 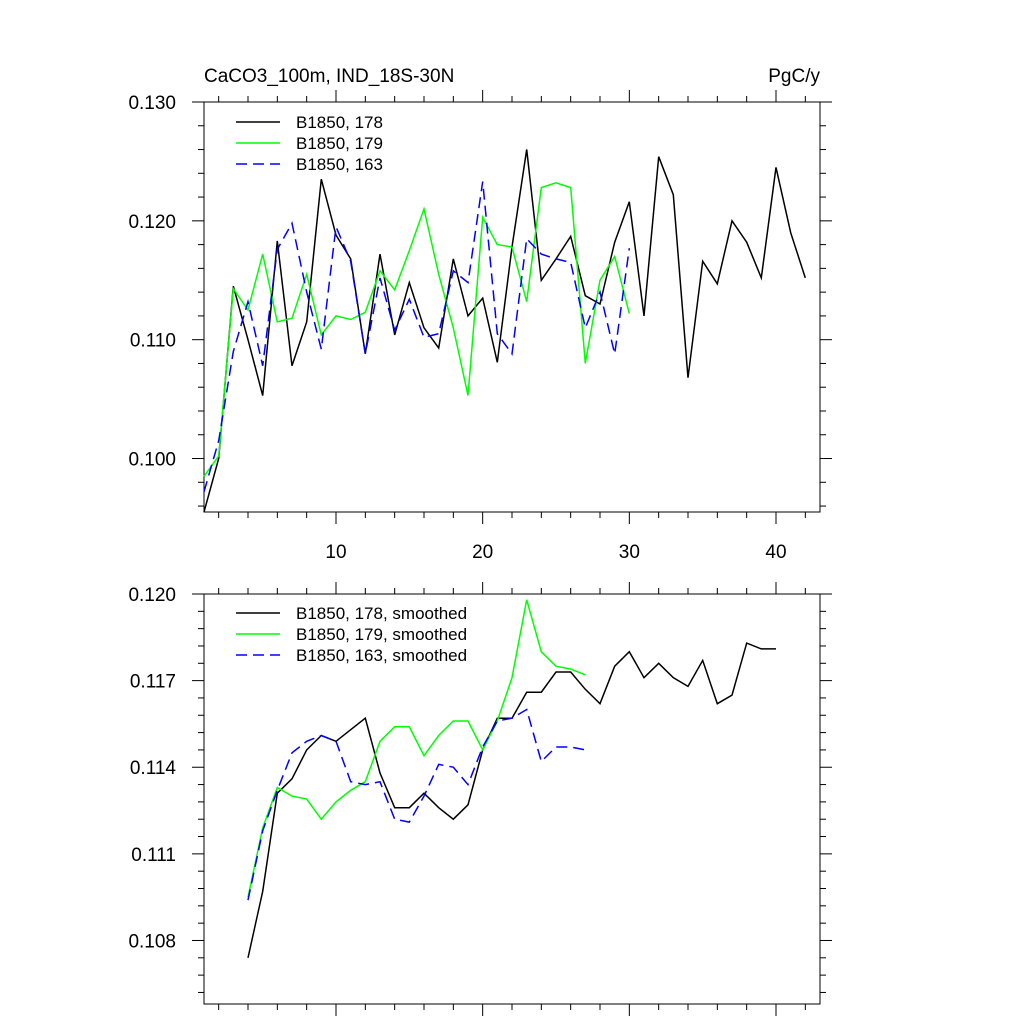 What do you see at coordinates (152, 103) in the screenshot?
I see `y-tick-label: 0.130` at bounding box center [152, 103].